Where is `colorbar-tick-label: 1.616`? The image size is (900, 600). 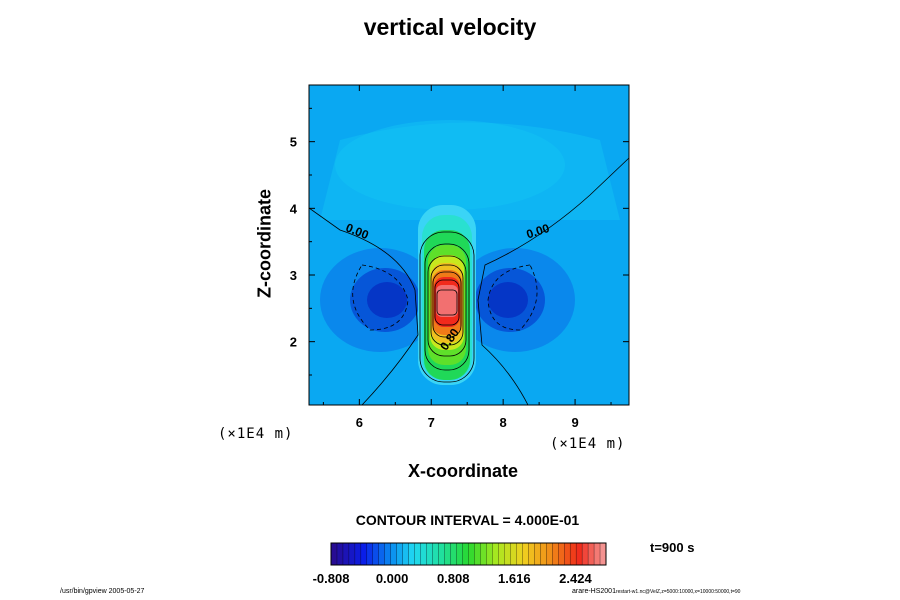
colorbar-tick-label: 1.616 is located at coordinates (514, 578).